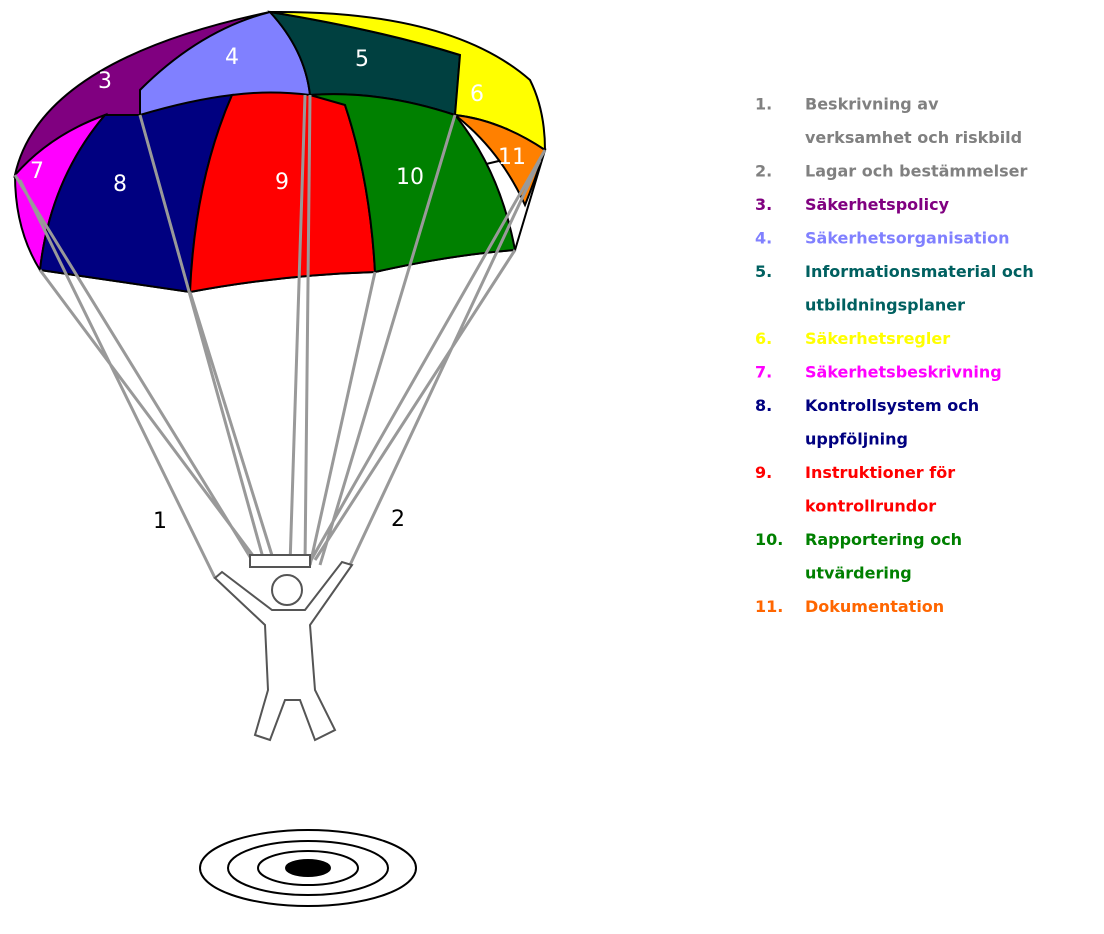  What do you see at coordinates (919, 271) in the screenshot?
I see `legend-text: Informationsmaterial och` at bounding box center [919, 271].